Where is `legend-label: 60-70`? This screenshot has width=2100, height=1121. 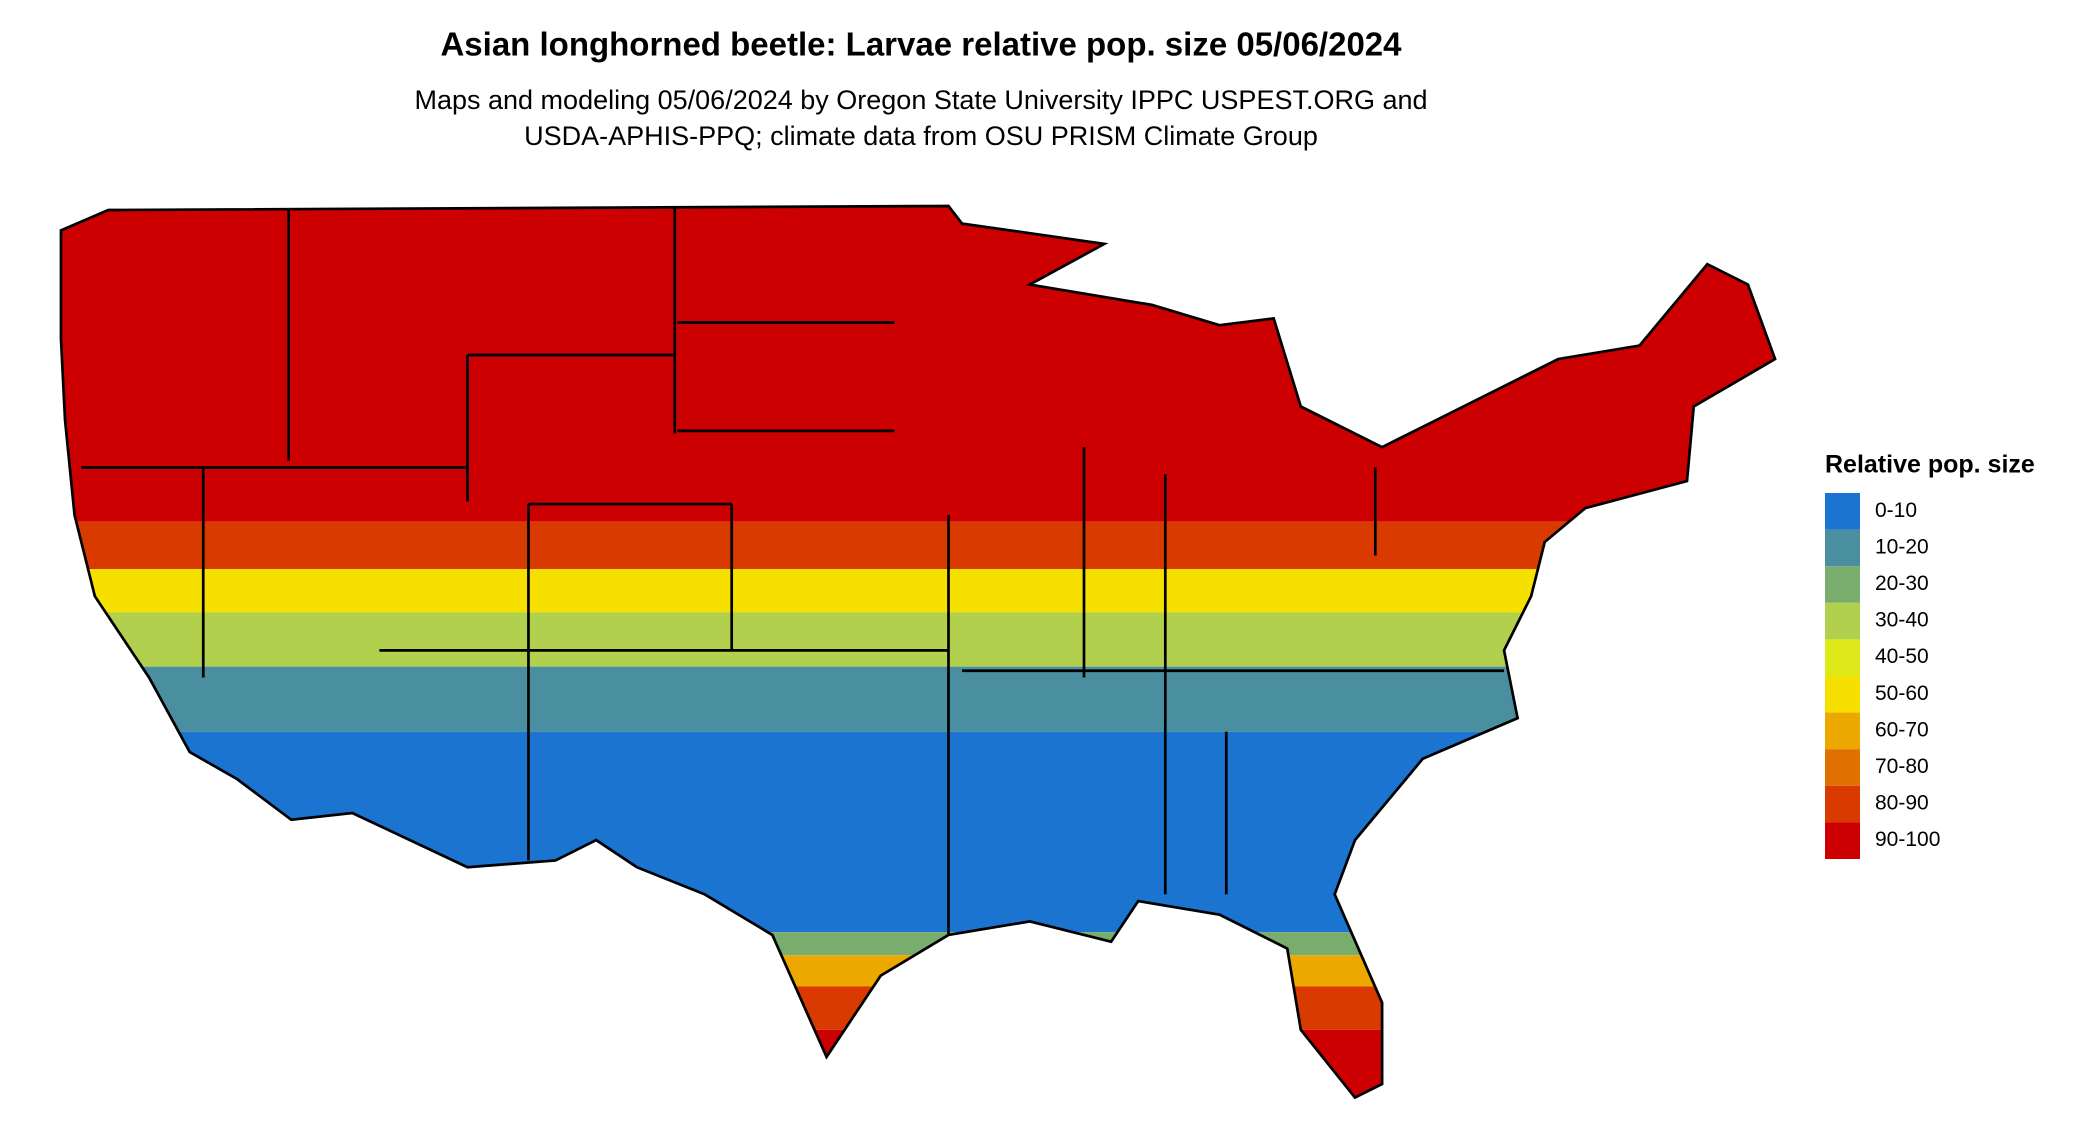
legend-label: 60-70 is located at coordinates (1902, 729).